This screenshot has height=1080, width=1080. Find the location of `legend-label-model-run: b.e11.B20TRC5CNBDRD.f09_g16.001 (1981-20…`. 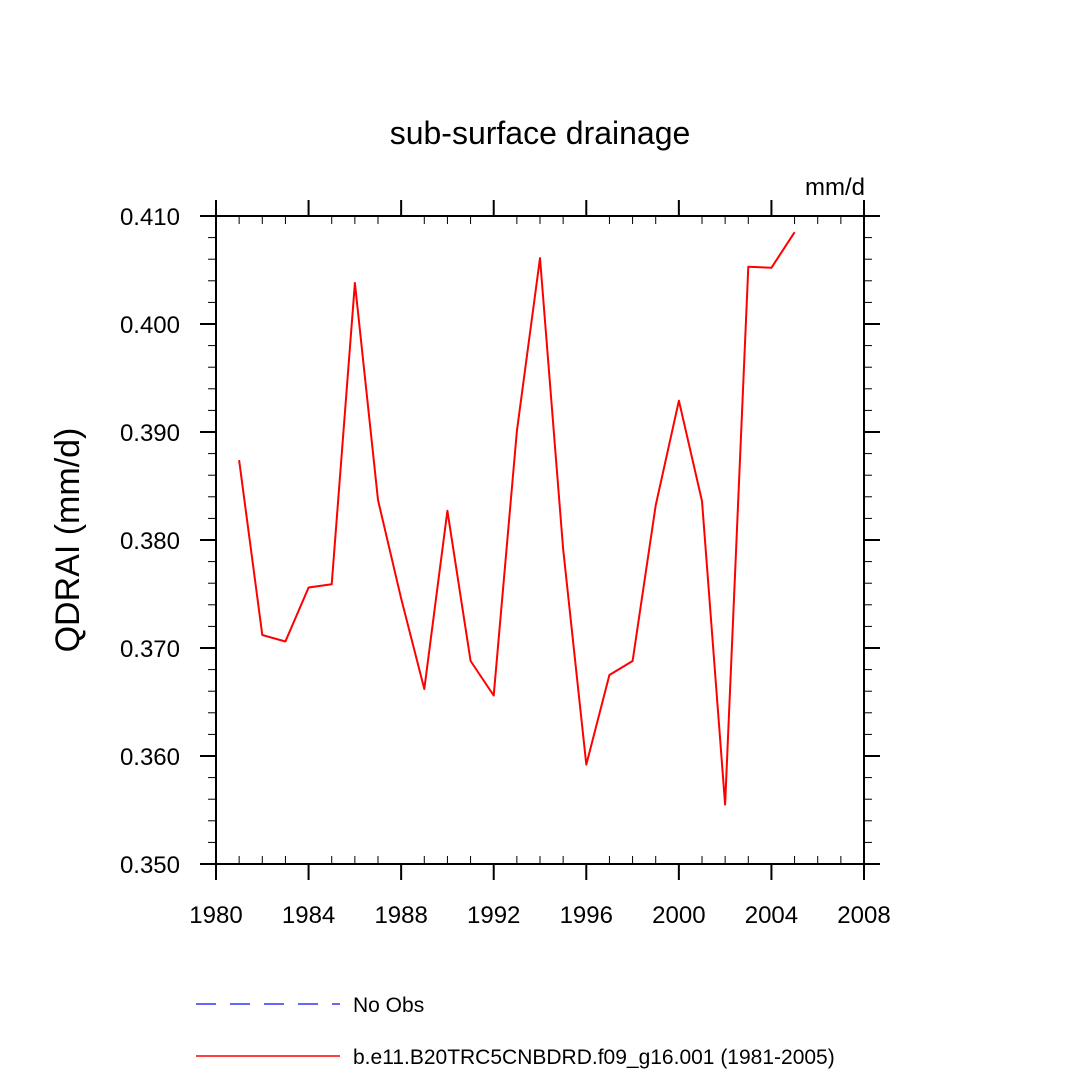

legend-label-model-run: b.e11.B20TRC5CNBDRD.f09_g16.001 (1981-20… is located at coordinates (594, 1057).